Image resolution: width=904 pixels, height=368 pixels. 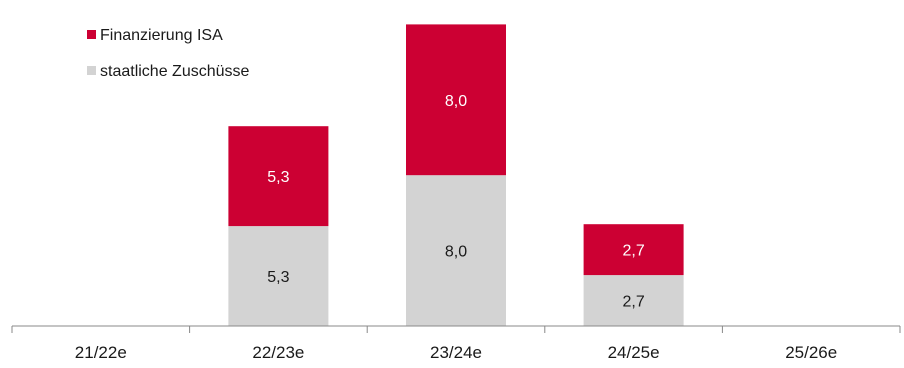 What do you see at coordinates (91, 70) in the screenshot?
I see `legend-swatch-staatliche-zuschuesse` at bounding box center [91, 70].